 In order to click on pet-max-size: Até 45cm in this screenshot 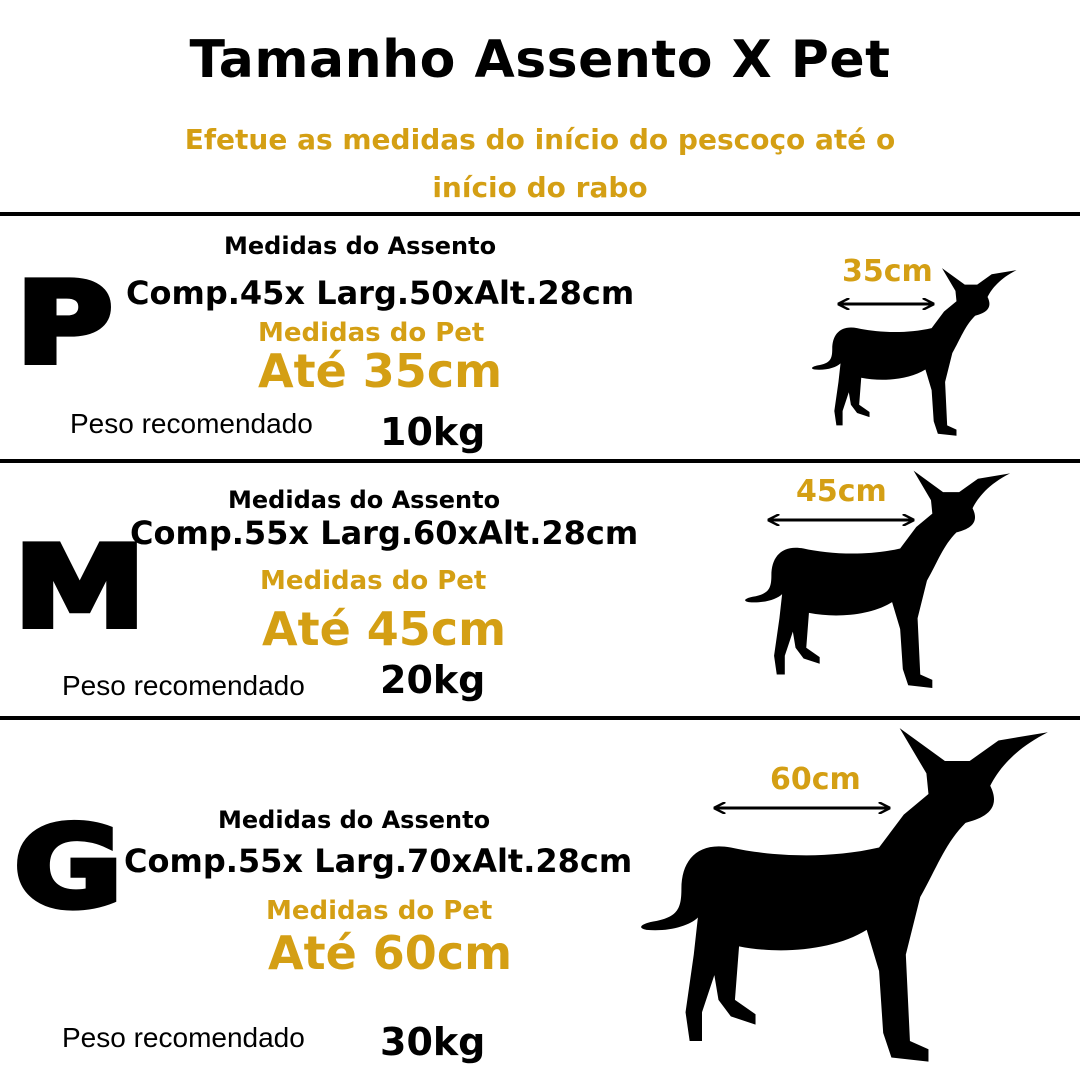, I will do `click(384, 629)`.